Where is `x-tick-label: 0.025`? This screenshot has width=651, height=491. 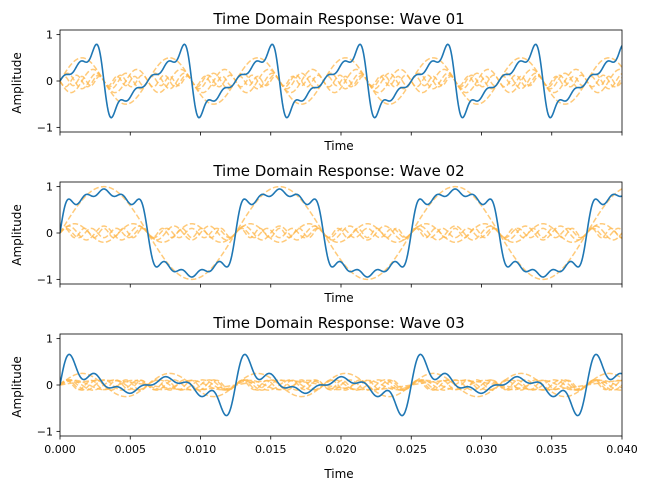 x-tick-label: 0.025 is located at coordinates (412, 449).